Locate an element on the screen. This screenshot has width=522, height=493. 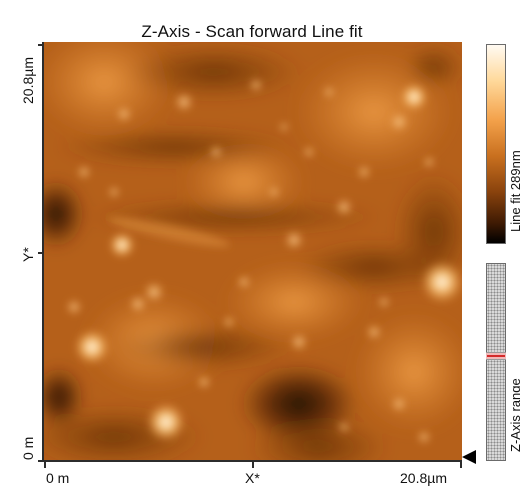
x-axis-max-label: 20.8µm is located at coordinates (423, 478).